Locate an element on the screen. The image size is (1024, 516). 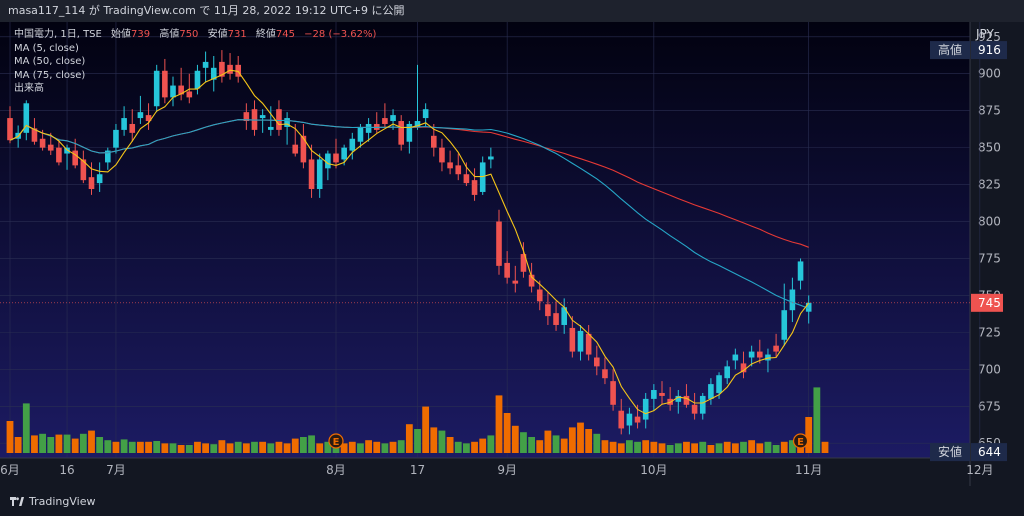
y-tick-label: 825 is located at coordinates (989, 185).